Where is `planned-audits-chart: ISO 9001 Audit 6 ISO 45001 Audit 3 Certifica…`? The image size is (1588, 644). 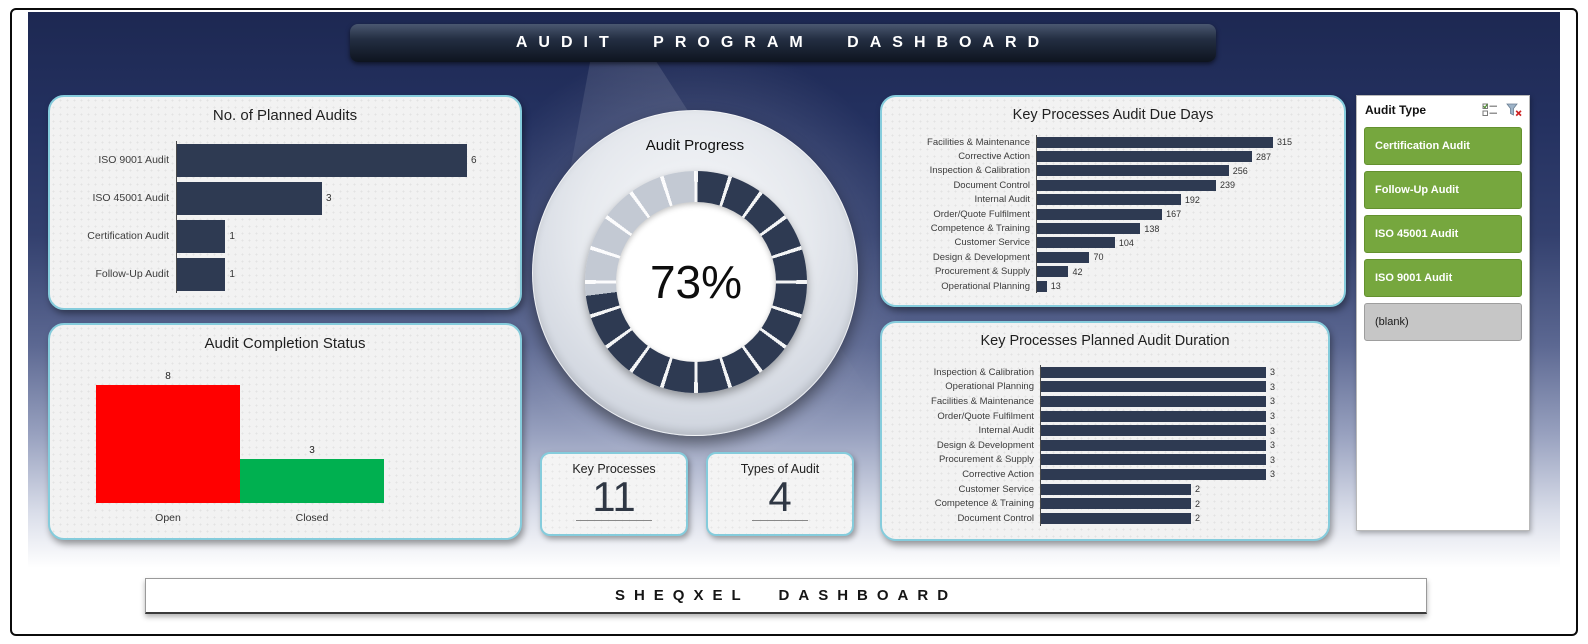 planned-audits-chart: ISO 9001 Audit 6 ISO 45001 Audit 3 Certifica… is located at coordinates (287, 217).